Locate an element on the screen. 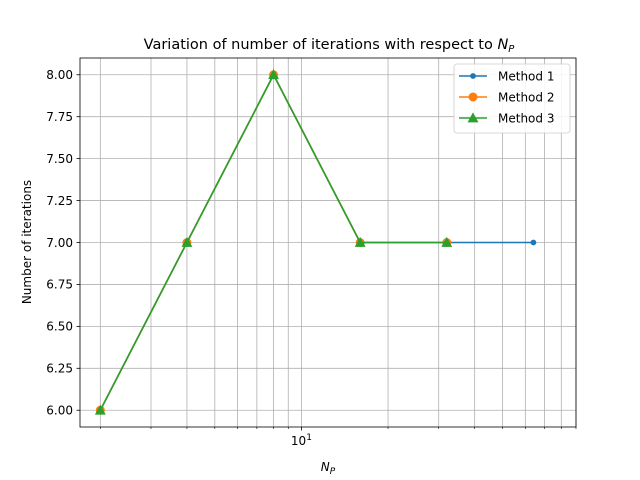 The width and height of the screenshot is (640, 480). legend: Method 1 Method 2 Method 3 is located at coordinates (512, 98).